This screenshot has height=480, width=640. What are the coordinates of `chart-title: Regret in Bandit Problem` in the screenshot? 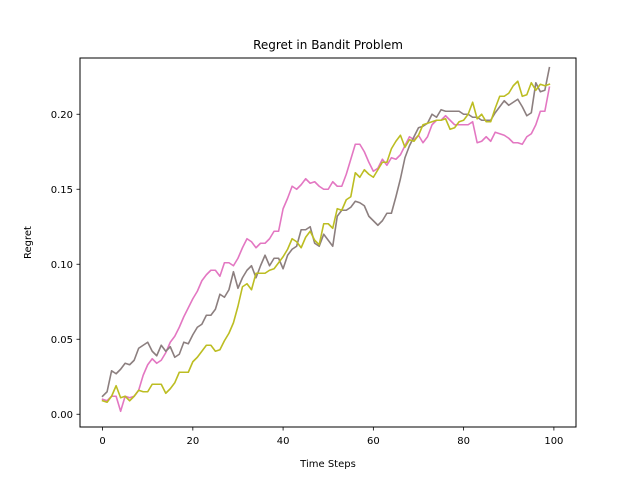 It's located at (328, 45).